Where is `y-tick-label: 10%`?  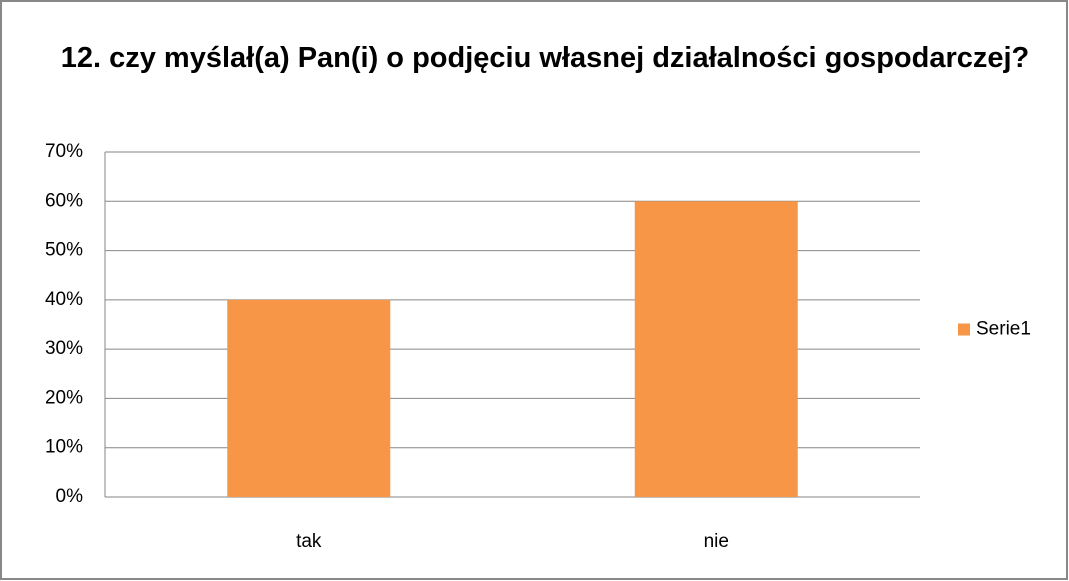
y-tick-label: 10% is located at coordinates (64, 447).